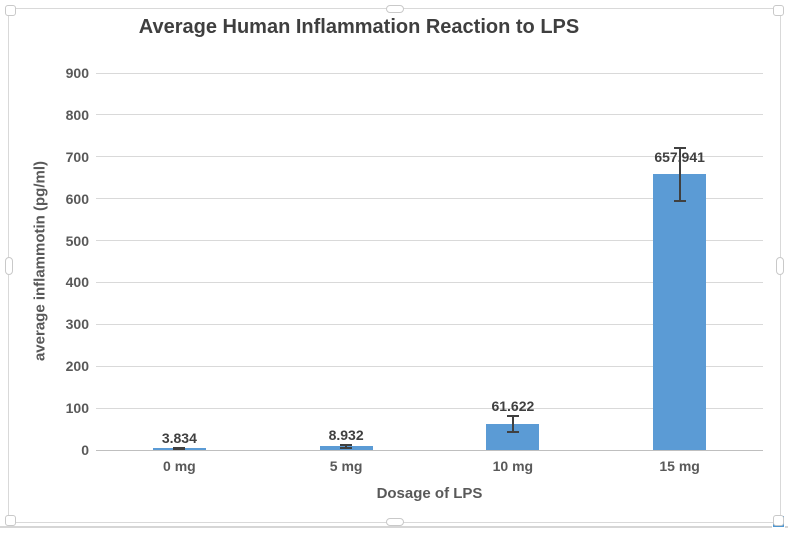 This screenshot has height=535, width=788. Describe the element at coordinates (77, 324) in the screenshot. I see `y-tick-label: 300` at that location.